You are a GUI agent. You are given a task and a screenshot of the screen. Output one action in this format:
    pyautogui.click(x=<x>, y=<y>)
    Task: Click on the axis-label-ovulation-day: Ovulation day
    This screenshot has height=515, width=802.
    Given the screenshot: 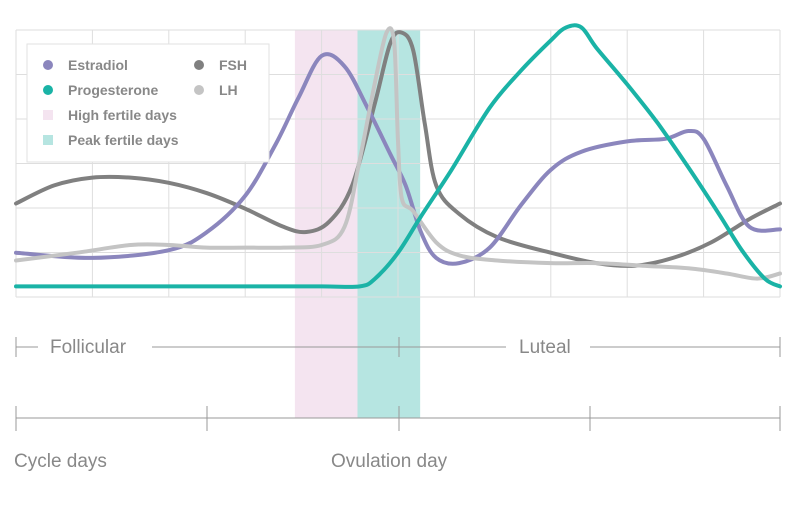 What is the action you would take?
    pyautogui.click(x=389, y=461)
    